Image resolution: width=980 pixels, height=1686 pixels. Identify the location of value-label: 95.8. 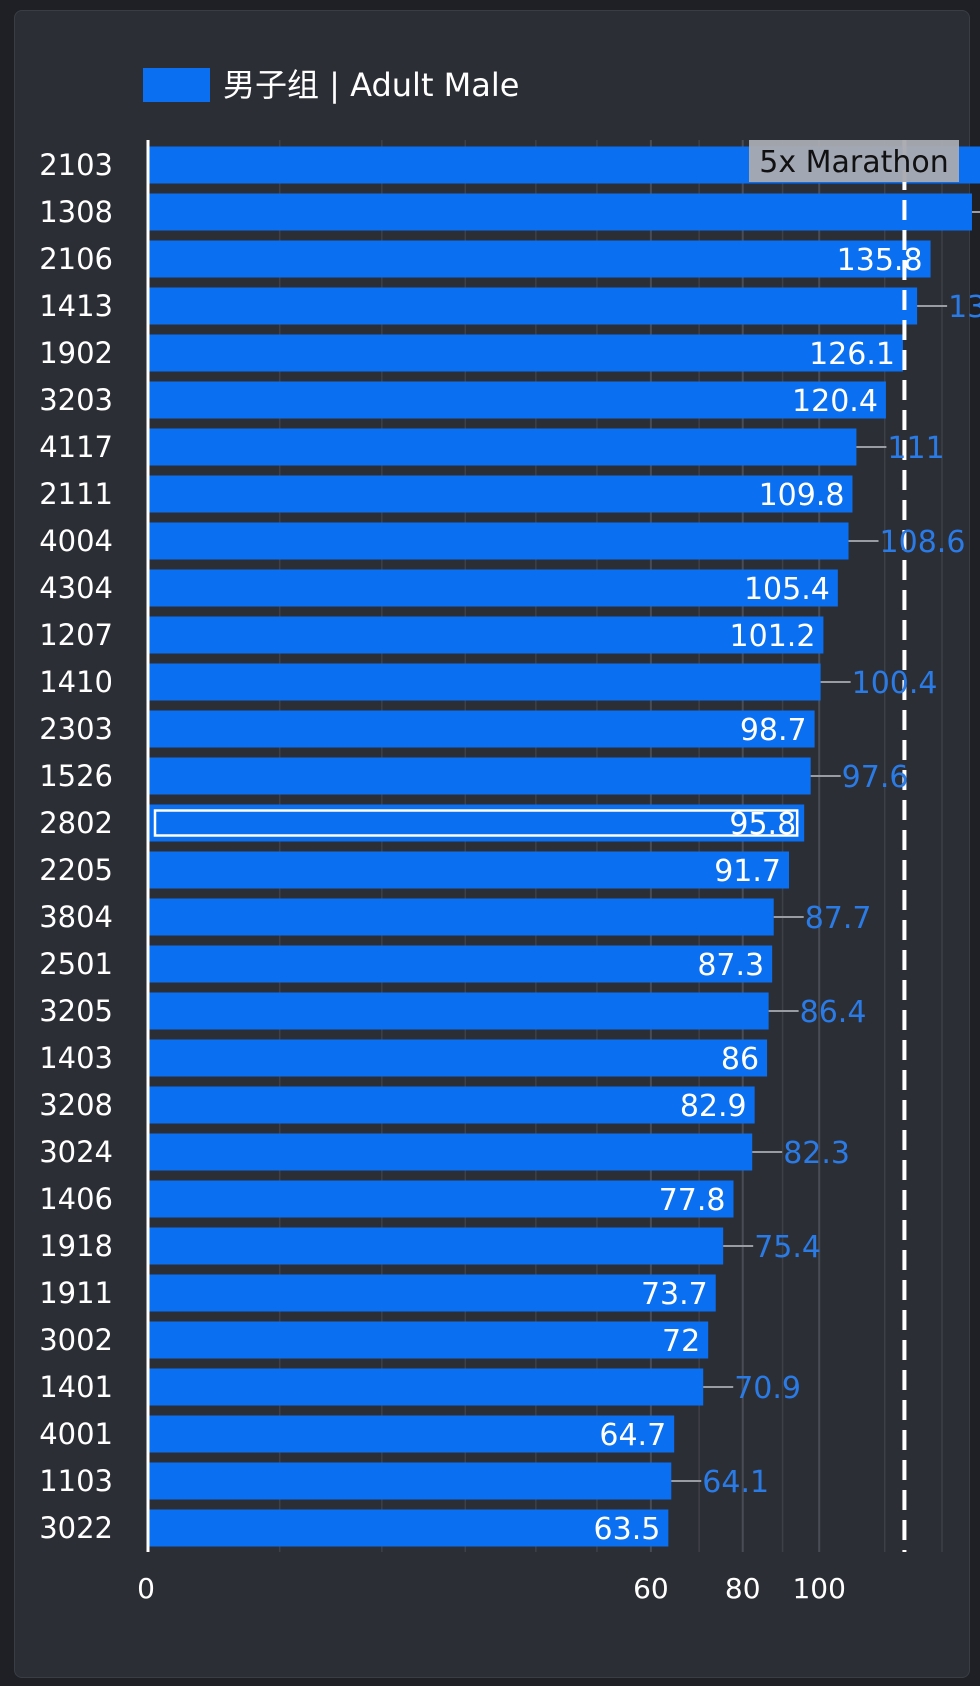
(762, 824).